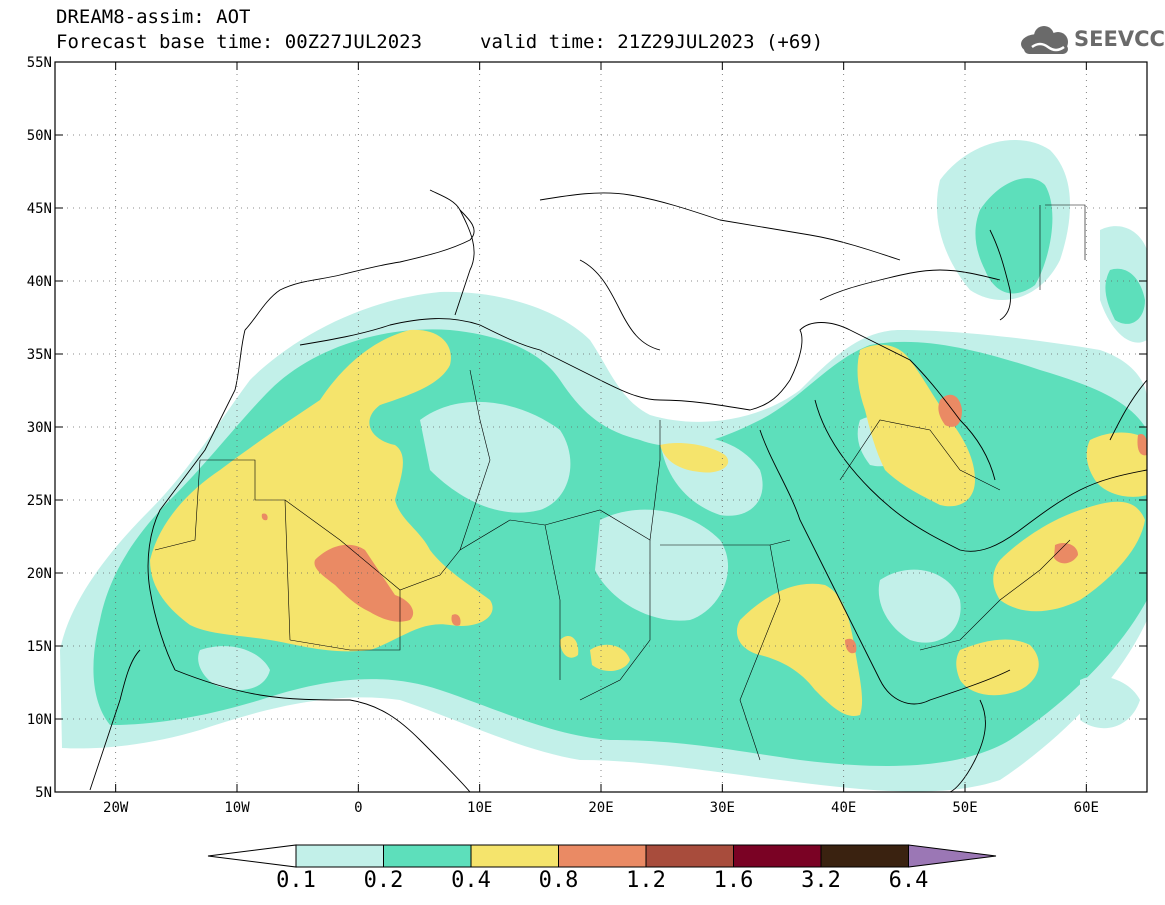  Describe the element at coordinates (39, 501) in the screenshot. I see `latitude-label: 25N` at that location.